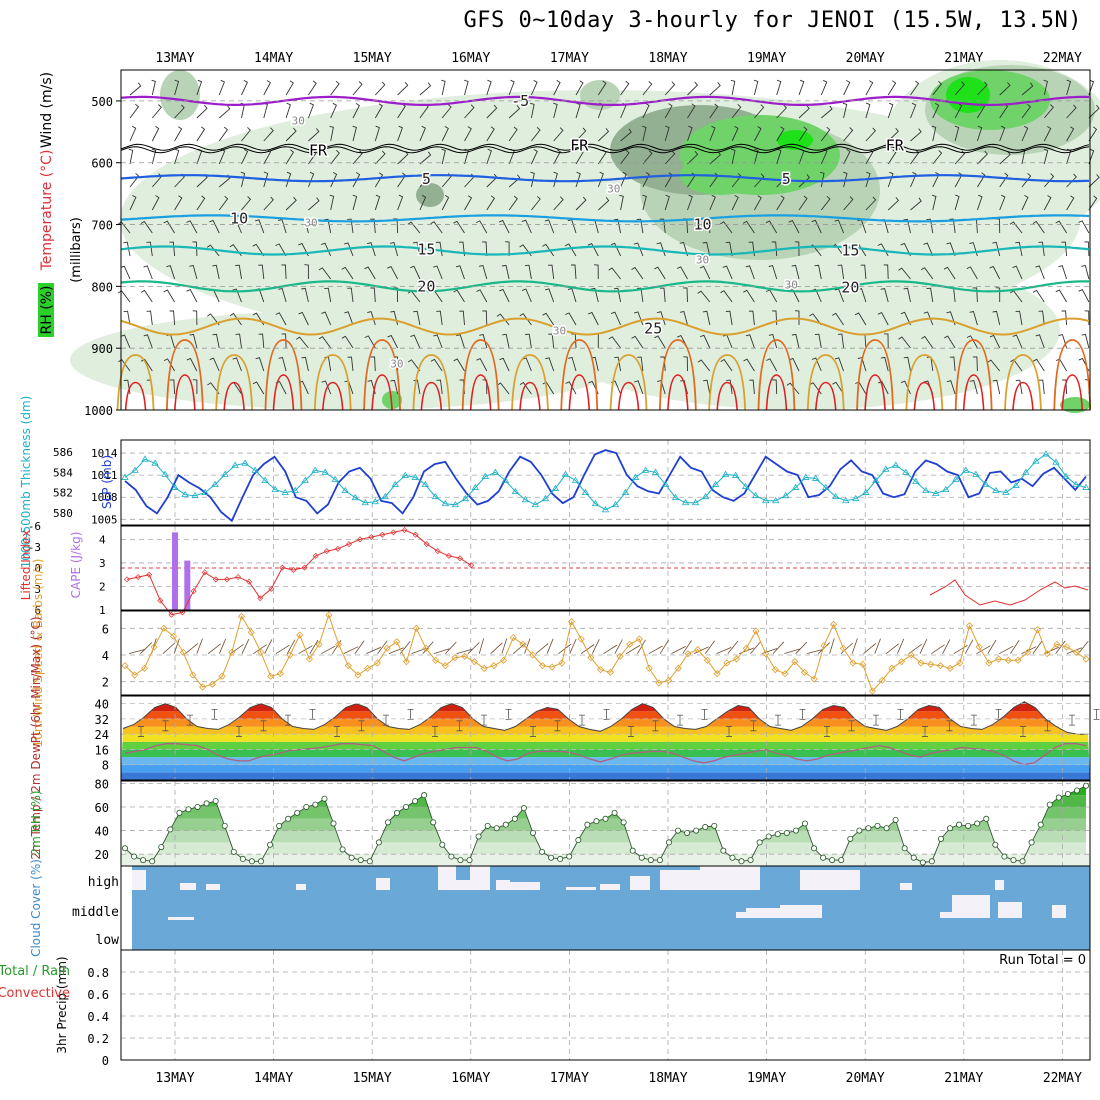 This screenshot has height=1100, width=1100. I want to click on isotherm-label: 30, so click(791, 284).